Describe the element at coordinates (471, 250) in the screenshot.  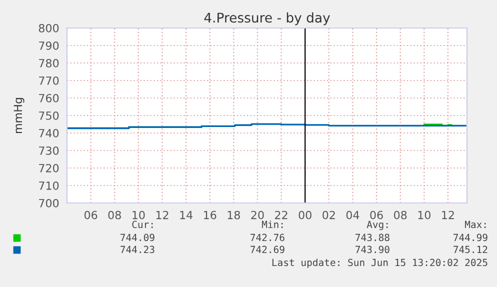
I see `text: 745.12` at that location.